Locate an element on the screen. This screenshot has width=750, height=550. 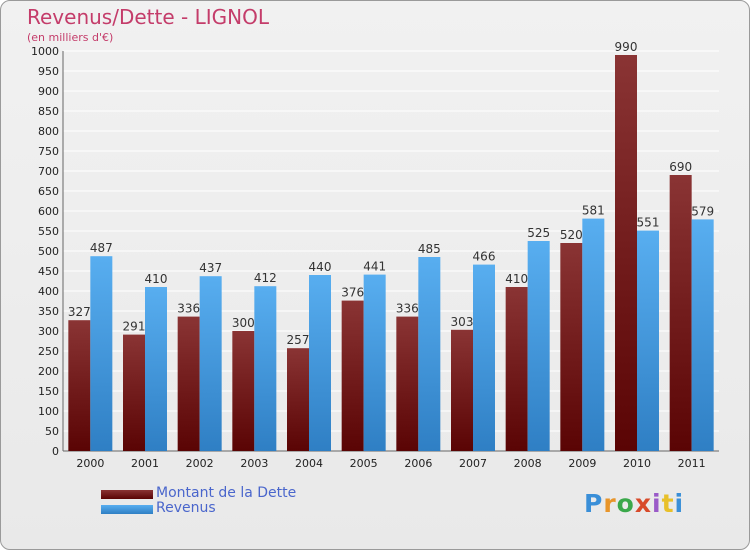
data-label-debt-2002: 336 is located at coordinates (188, 309).